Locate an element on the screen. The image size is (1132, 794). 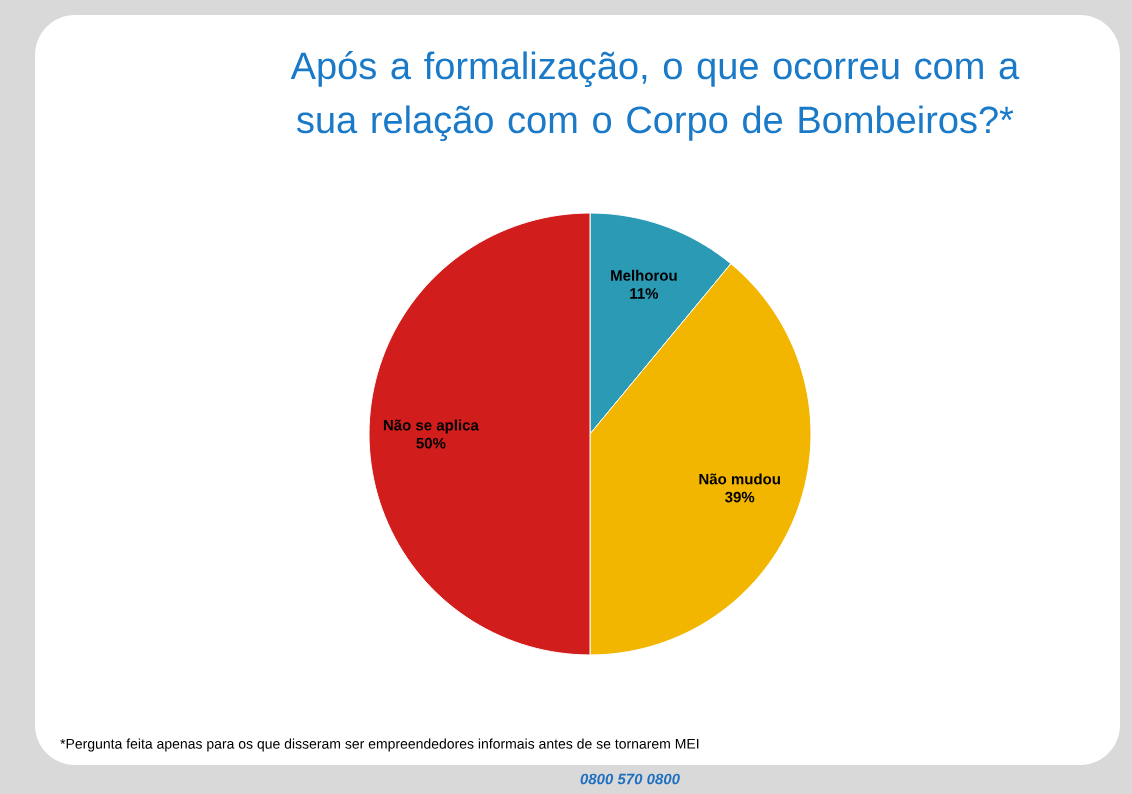
data-label: 50% is located at coordinates (431, 443).